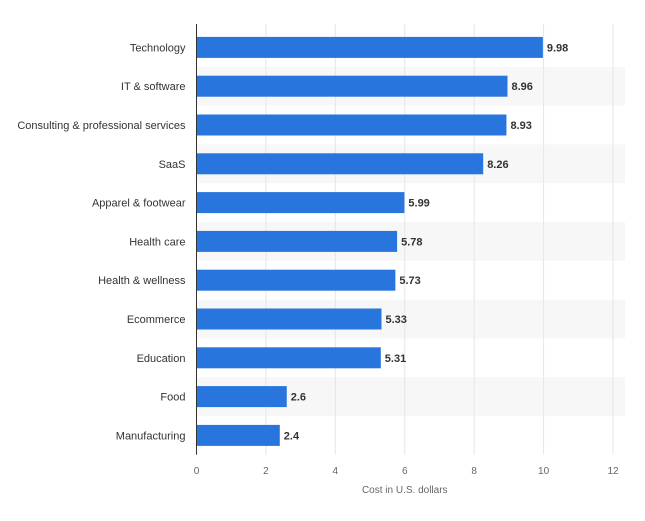  Describe the element at coordinates (395, 359) in the screenshot. I see `value-label: 5.31` at that location.